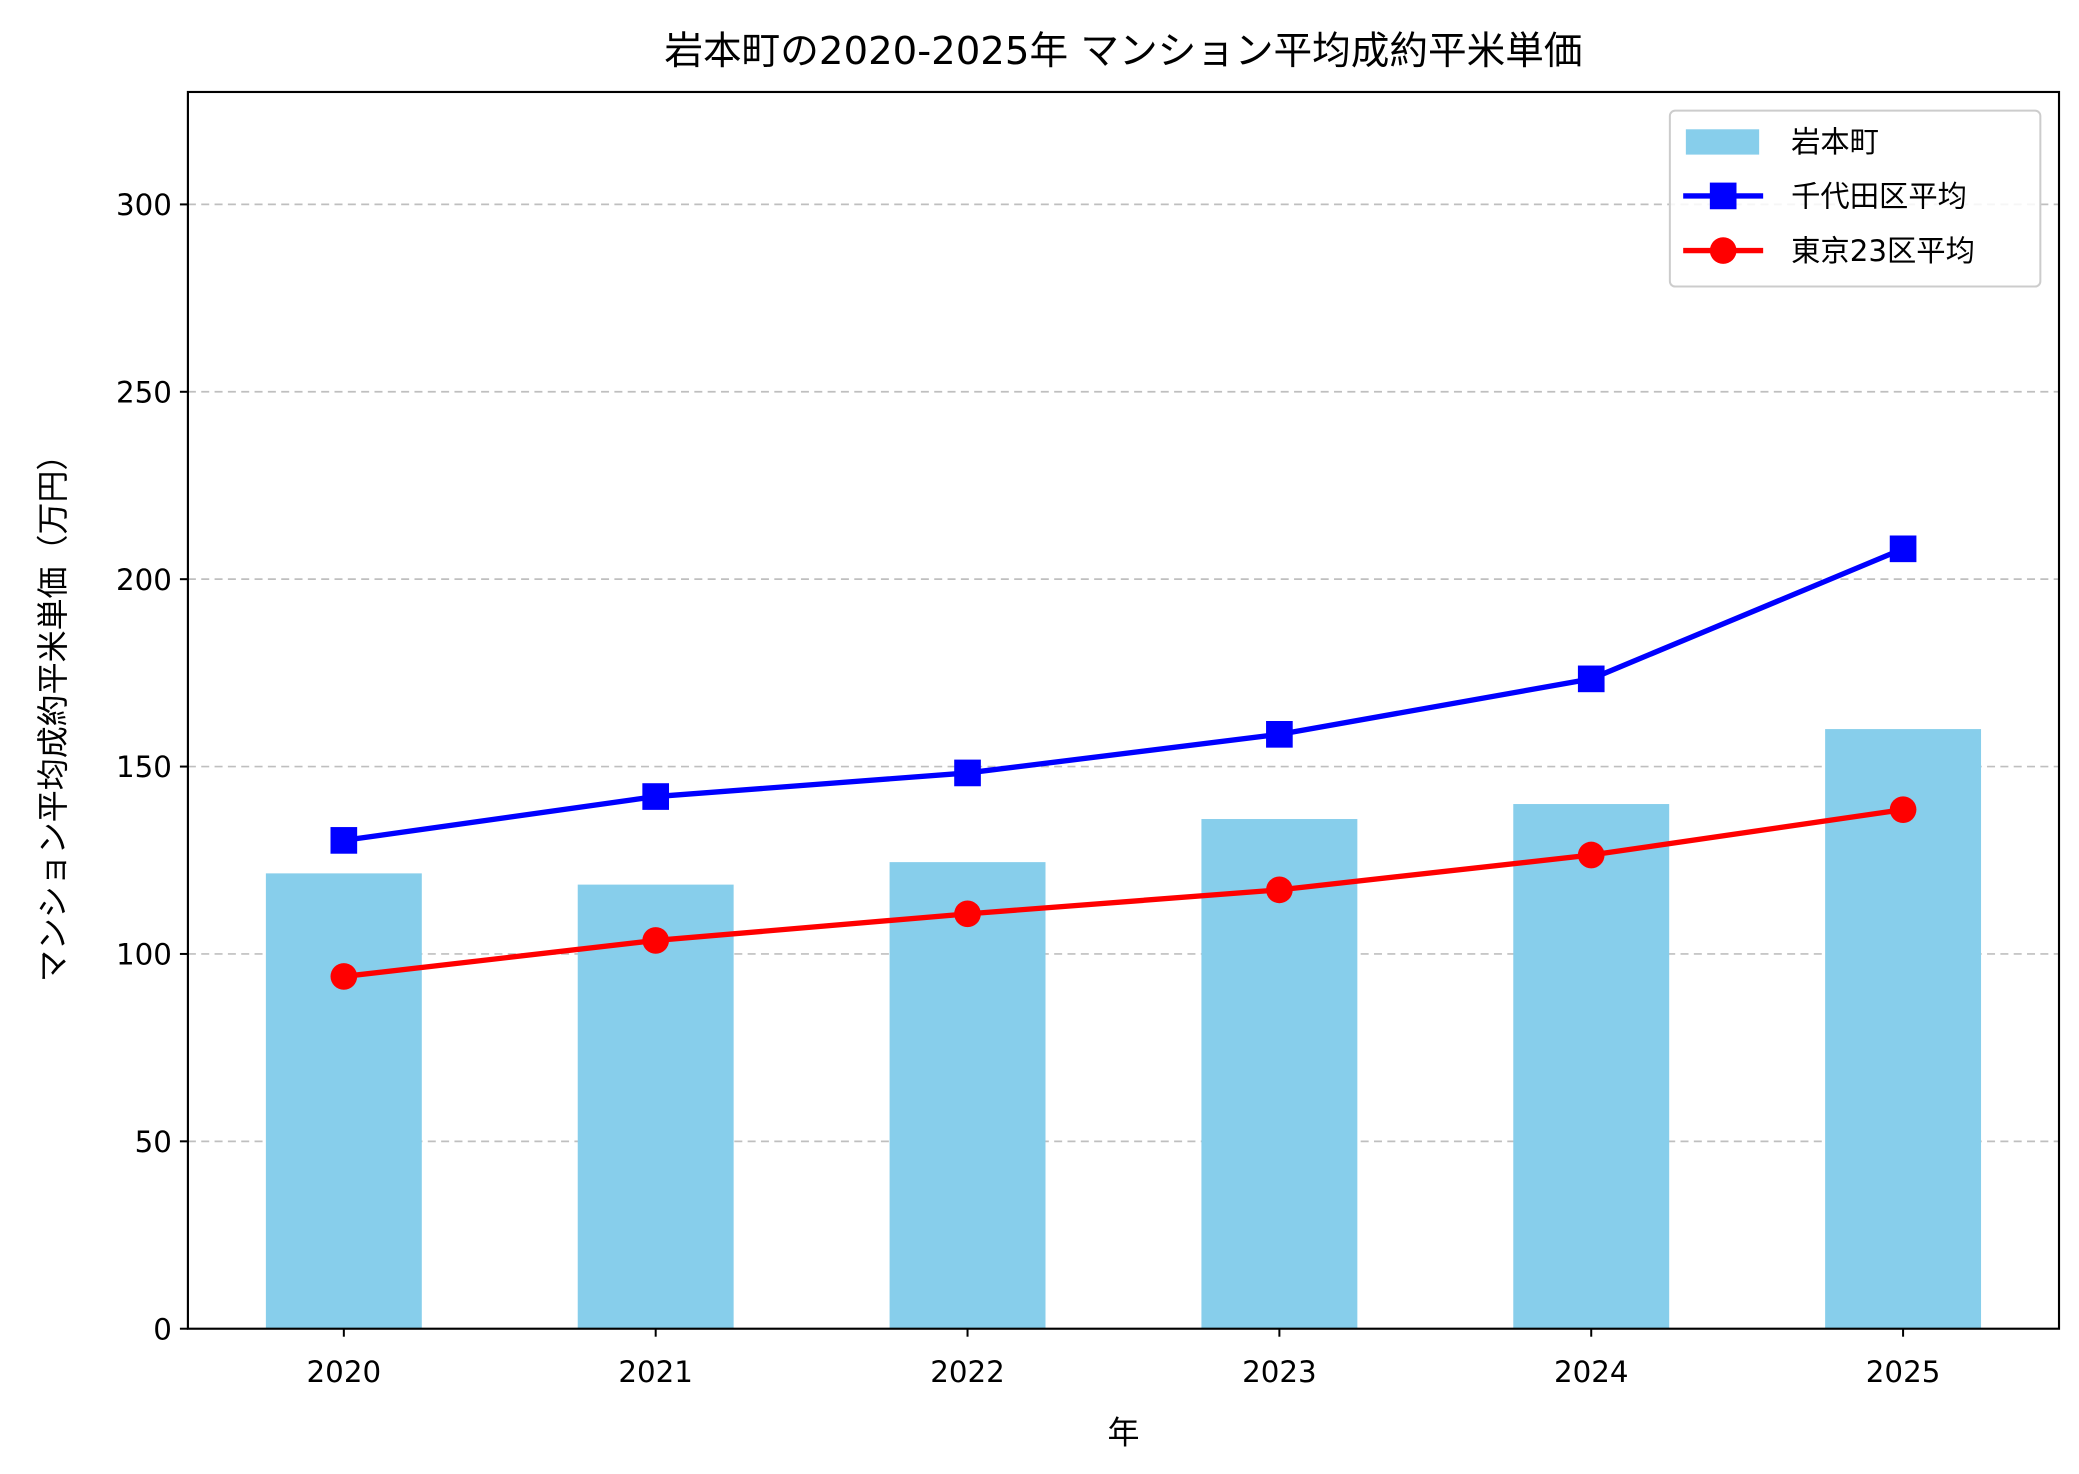  I want to click on marker-square-2022, so click(967, 773).